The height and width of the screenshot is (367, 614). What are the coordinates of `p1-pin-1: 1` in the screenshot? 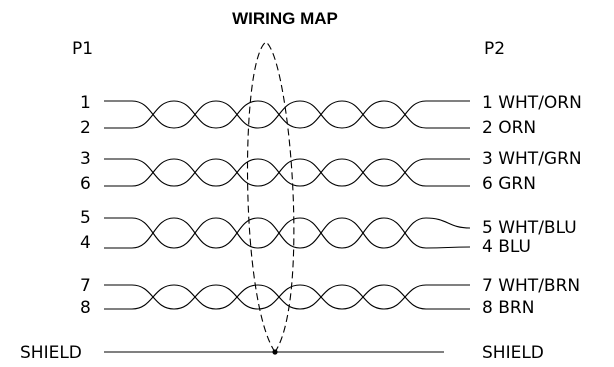 It's located at (85, 103).